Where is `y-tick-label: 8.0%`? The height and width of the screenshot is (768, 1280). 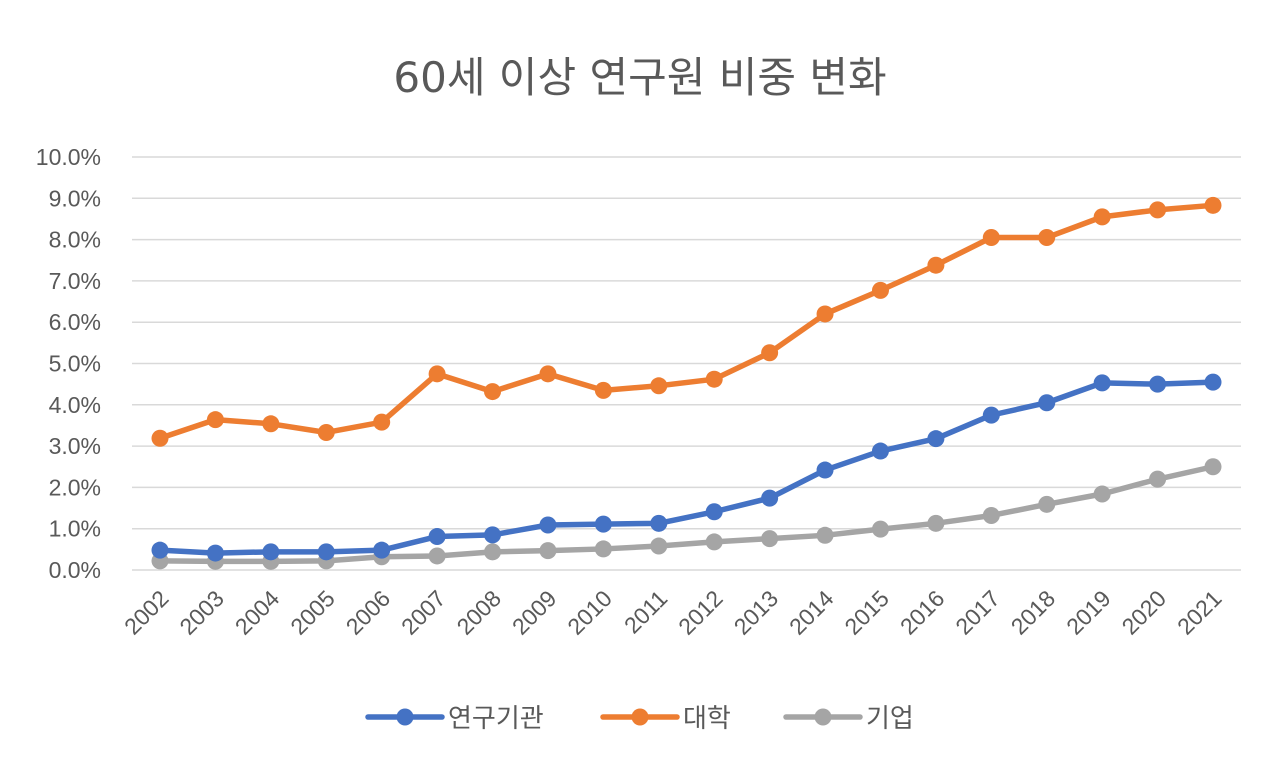 y-tick-label: 8.0% is located at coordinates (75, 240).